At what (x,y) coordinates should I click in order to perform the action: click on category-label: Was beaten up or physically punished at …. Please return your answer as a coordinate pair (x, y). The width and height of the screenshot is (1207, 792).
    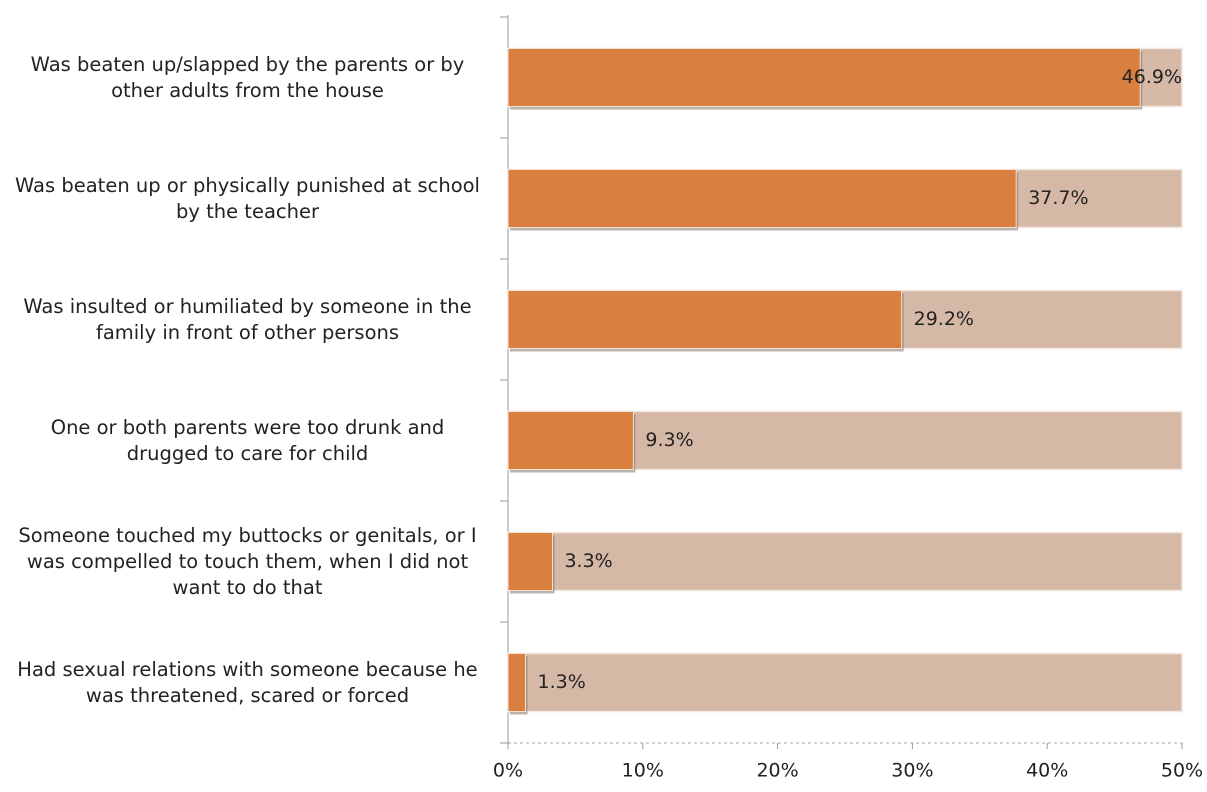
    Looking at the image, I should click on (247, 198).